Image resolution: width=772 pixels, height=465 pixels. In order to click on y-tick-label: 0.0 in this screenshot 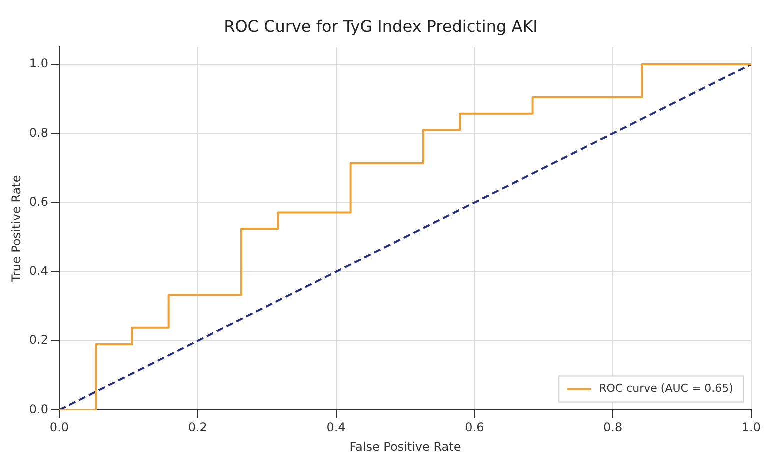, I will do `click(38, 409)`.